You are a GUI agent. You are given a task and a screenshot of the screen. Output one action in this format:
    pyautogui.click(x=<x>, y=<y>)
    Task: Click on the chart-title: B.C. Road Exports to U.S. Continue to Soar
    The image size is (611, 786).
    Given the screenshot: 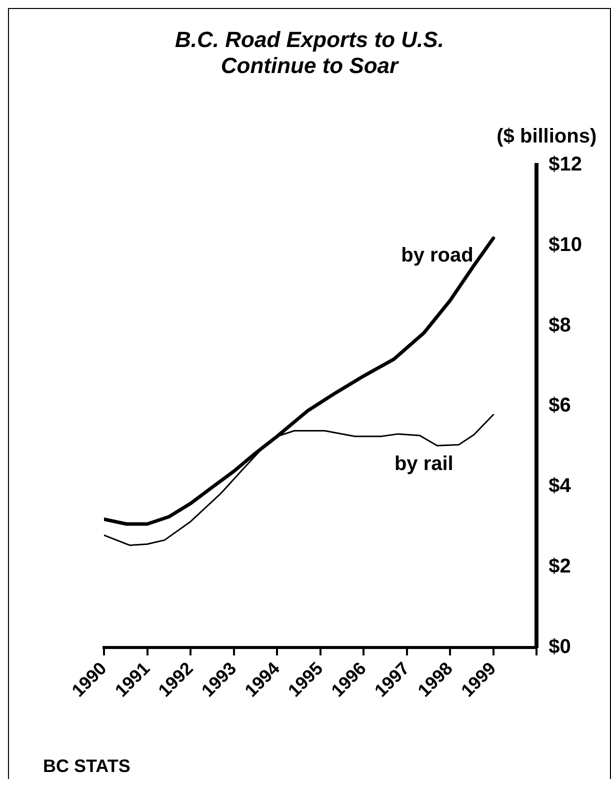 What is the action you would take?
    pyautogui.click(x=309, y=53)
    